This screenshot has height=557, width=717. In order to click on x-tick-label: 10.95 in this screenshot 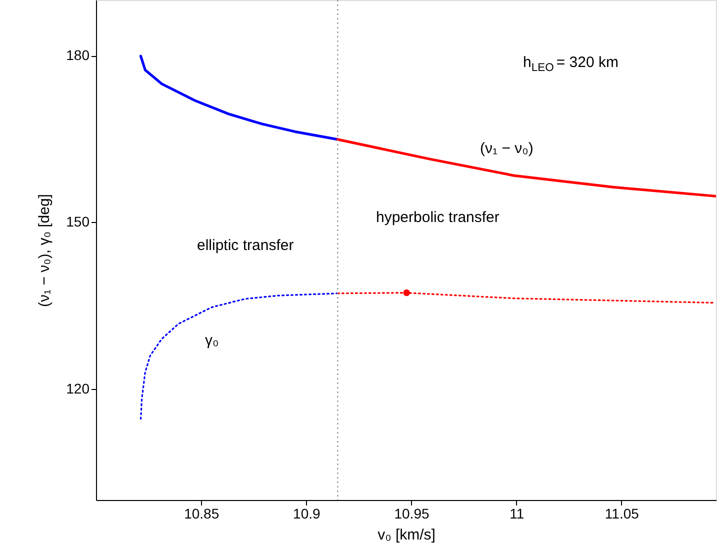, I will do `click(412, 514)`.